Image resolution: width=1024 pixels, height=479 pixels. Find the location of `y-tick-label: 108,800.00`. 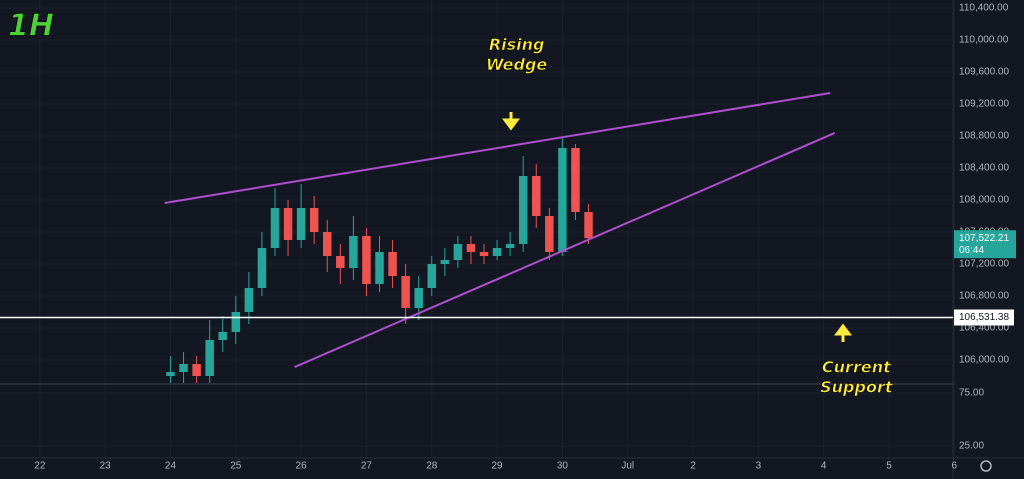

y-tick-label: 108,800.00 is located at coordinates (984, 136).